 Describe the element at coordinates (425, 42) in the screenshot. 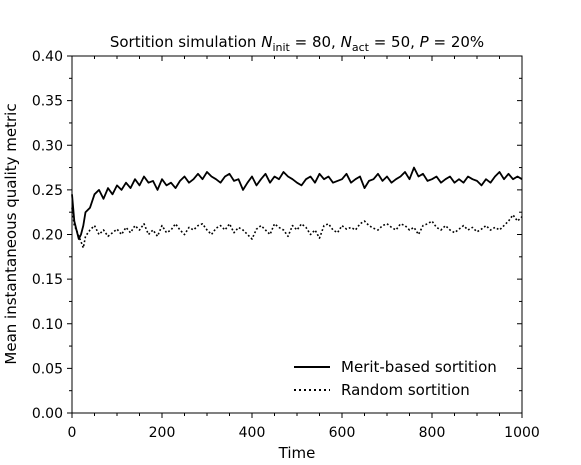

I see `title-p-symbol: P` at that location.